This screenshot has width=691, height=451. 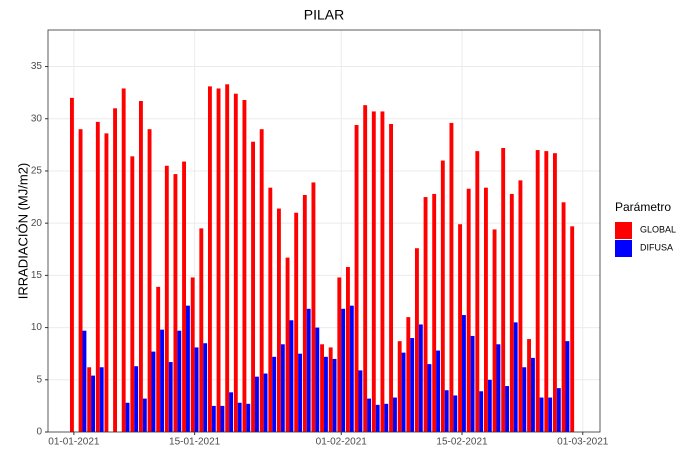 What do you see at coordinates (22, 231) in the screenshot?
I see `y-axis-label: IRRADIACIÓN (MJ/m2)` at bounding box center [22, 231].